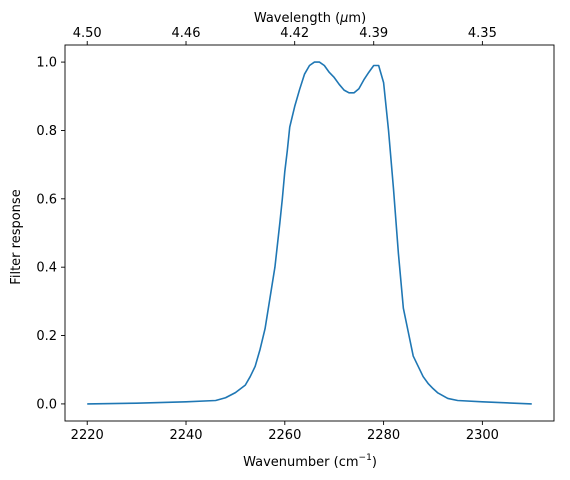  Describe the element at coordinates (373, 33) in the screenshot. I see `top-tick-label: 4.39` at that location.